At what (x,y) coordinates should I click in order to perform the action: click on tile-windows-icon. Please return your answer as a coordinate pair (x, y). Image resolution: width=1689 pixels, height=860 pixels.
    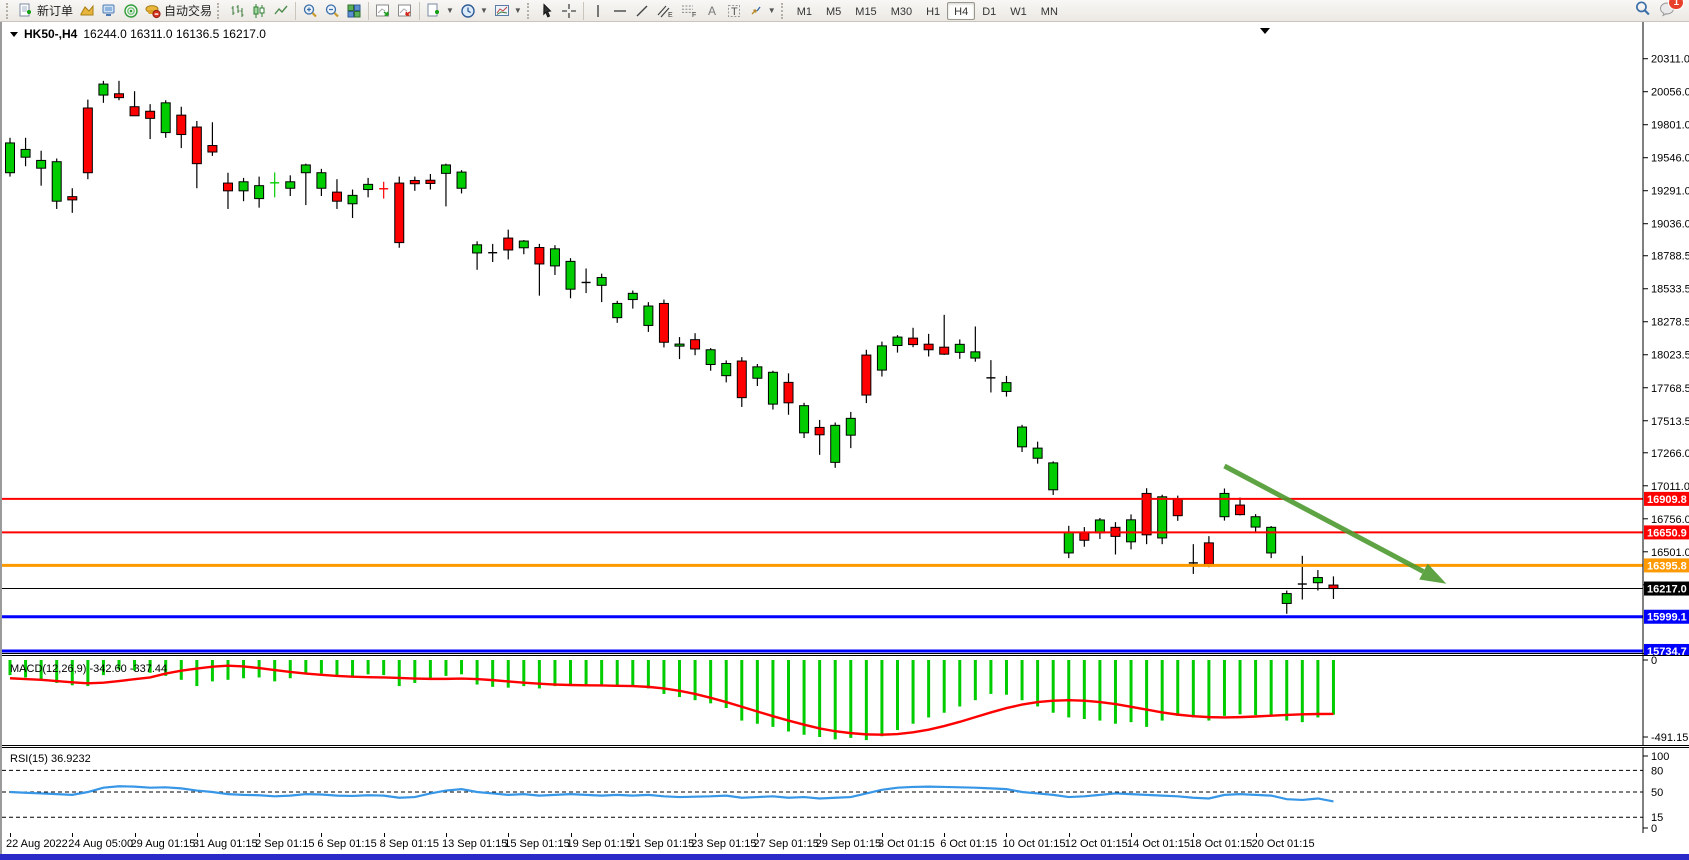
    Looking at the image, I should click on (354, 10).